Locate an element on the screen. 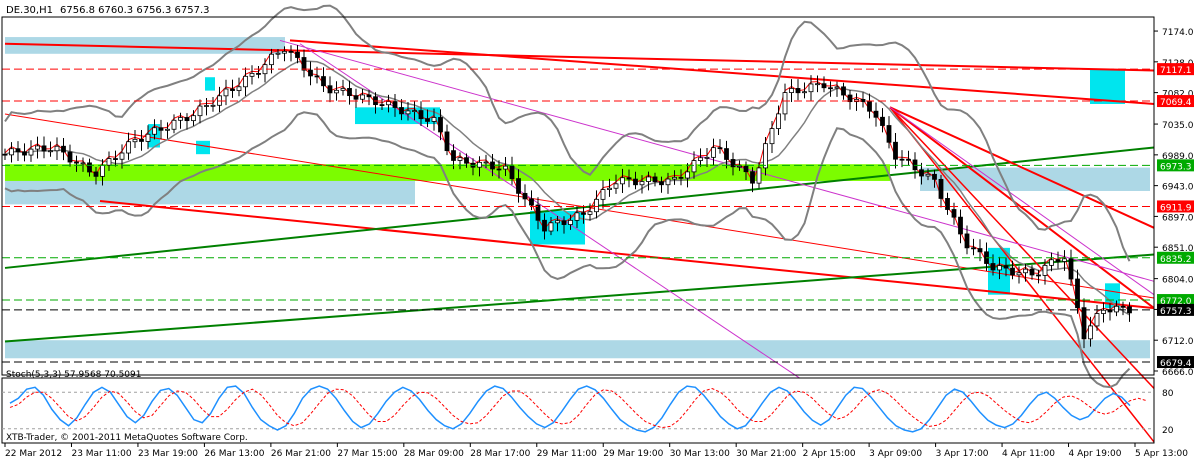  x-tick-label: 27 Mar 15:00 is located at coordinates (367, 454).